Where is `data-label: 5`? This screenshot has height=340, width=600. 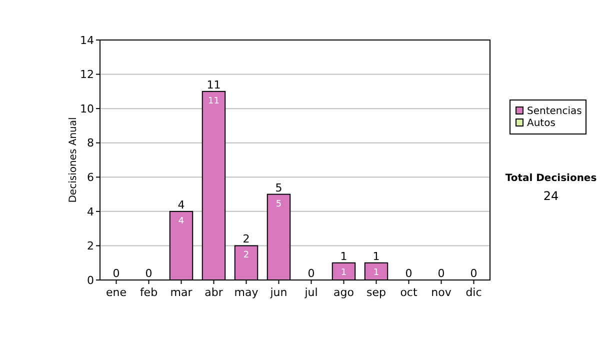 data-label: 5 is located at coordinates (279, 204).